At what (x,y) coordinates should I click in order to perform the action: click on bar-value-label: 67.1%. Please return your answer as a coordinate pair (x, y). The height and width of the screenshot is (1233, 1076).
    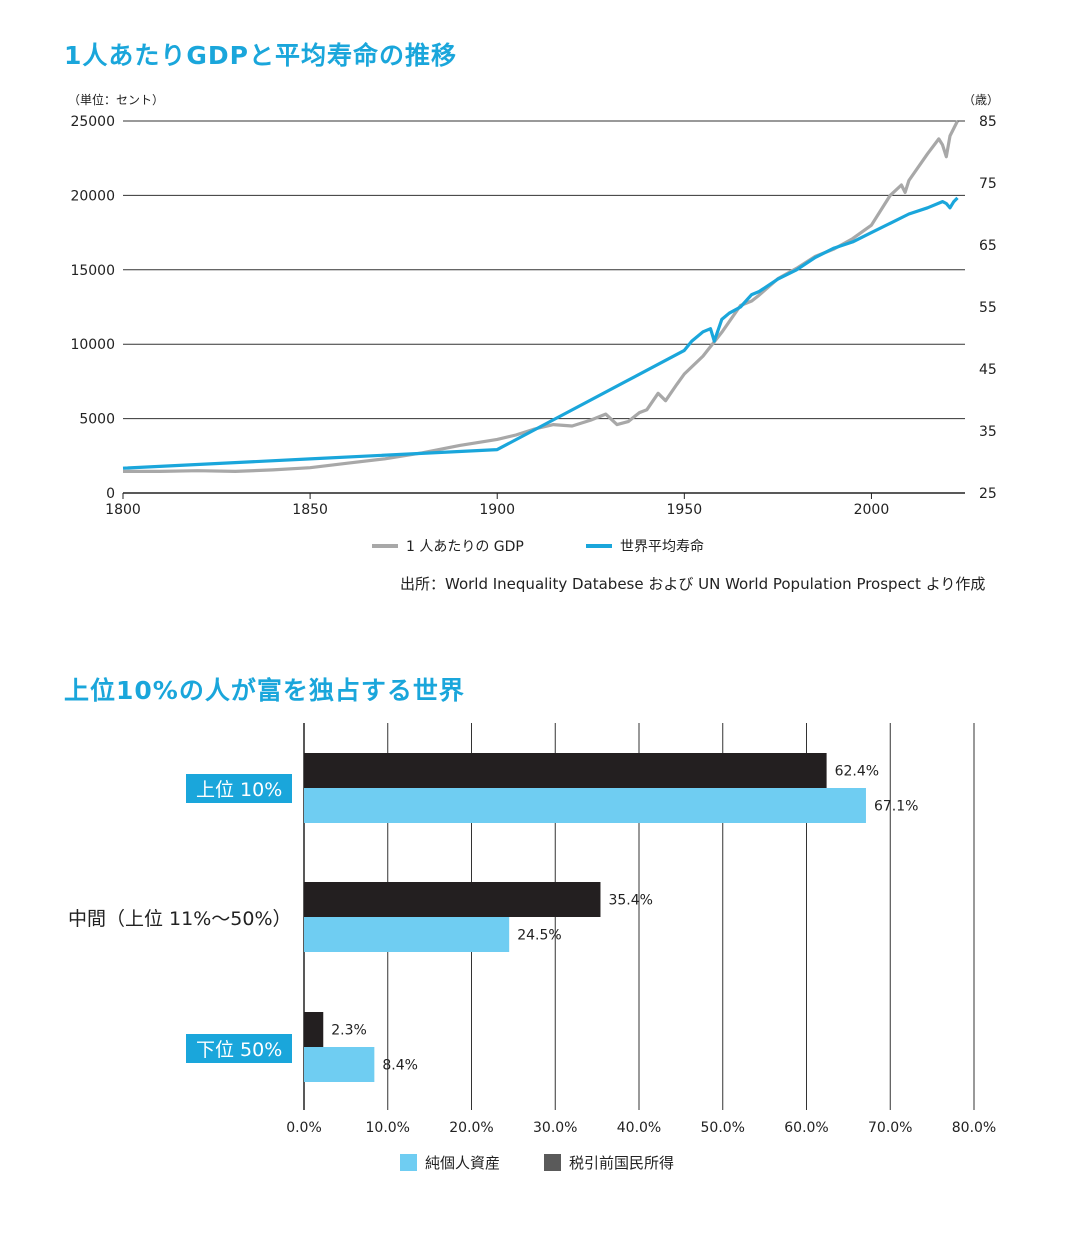
    Looking at the image, I should click on (896, 807).